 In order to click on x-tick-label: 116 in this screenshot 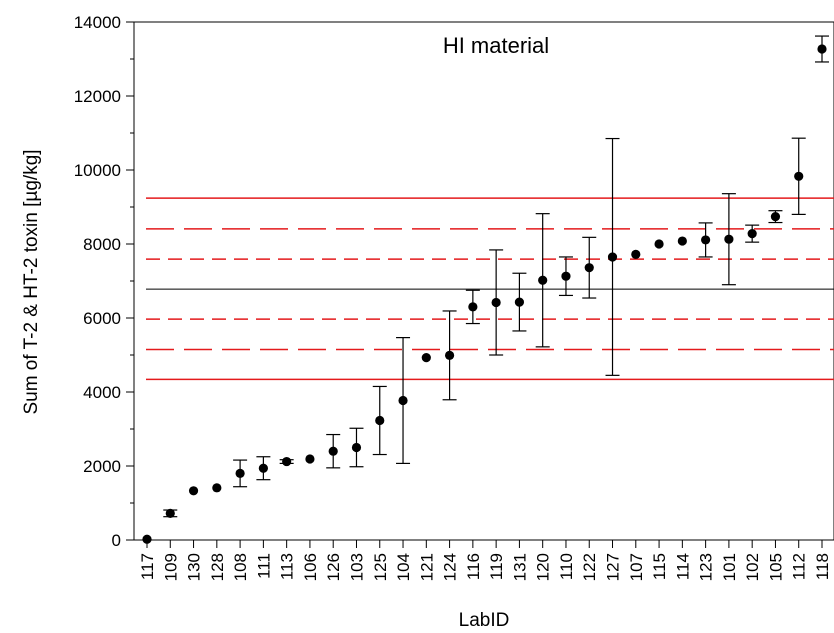, I will do `click(473, 566)`.